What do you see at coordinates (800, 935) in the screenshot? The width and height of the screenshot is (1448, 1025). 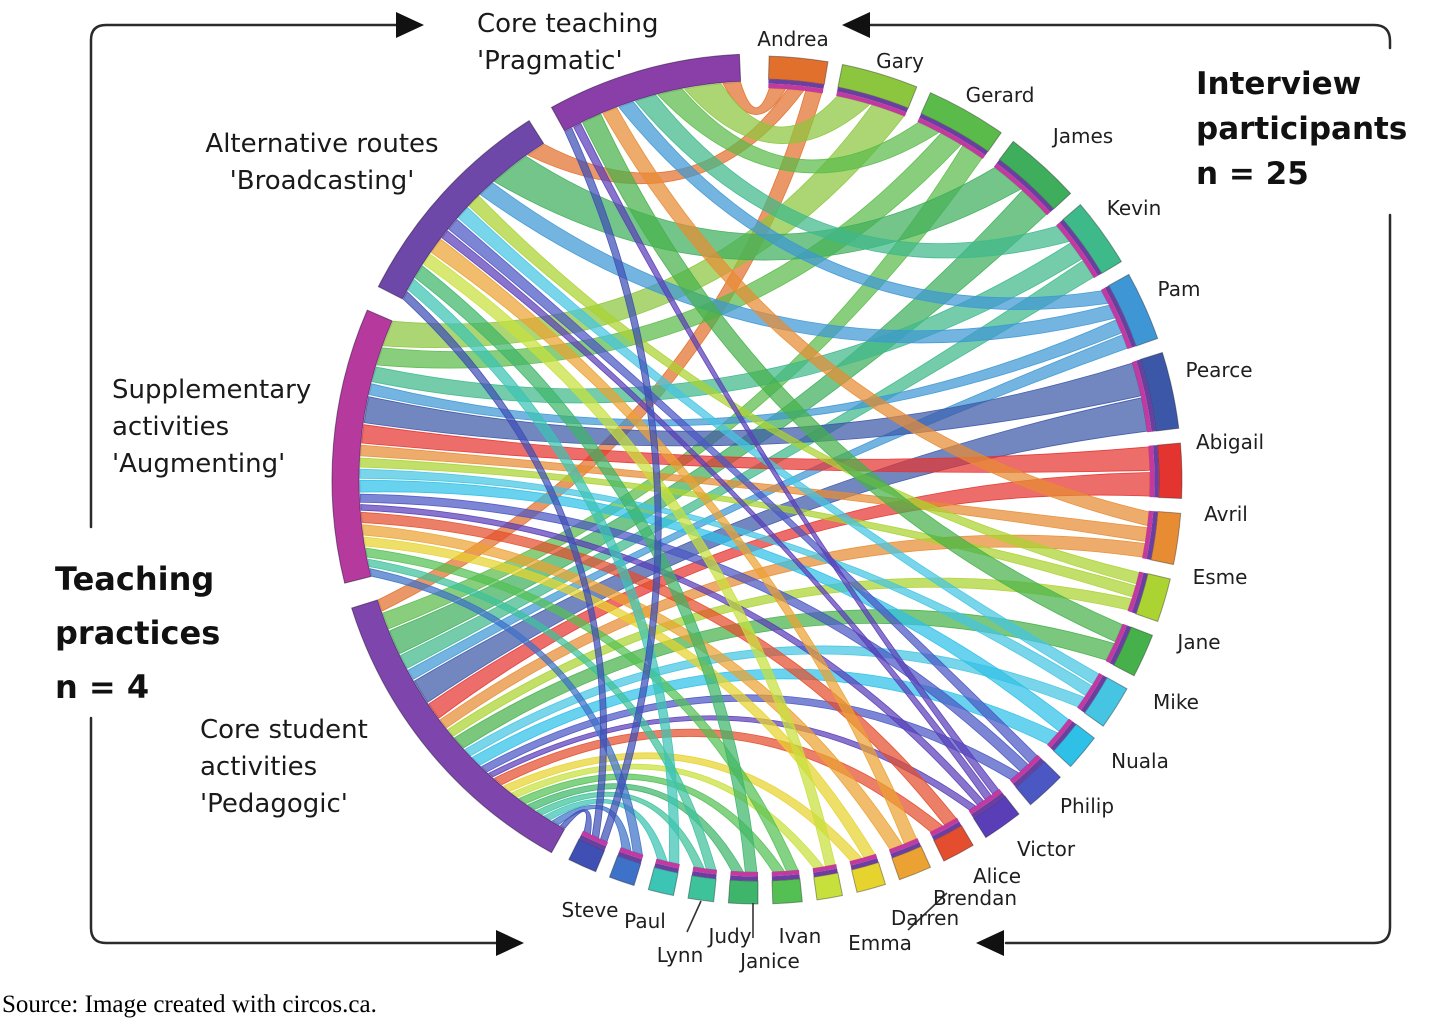 I see `participant-label: Ivan` at bounding box center [800, 935].